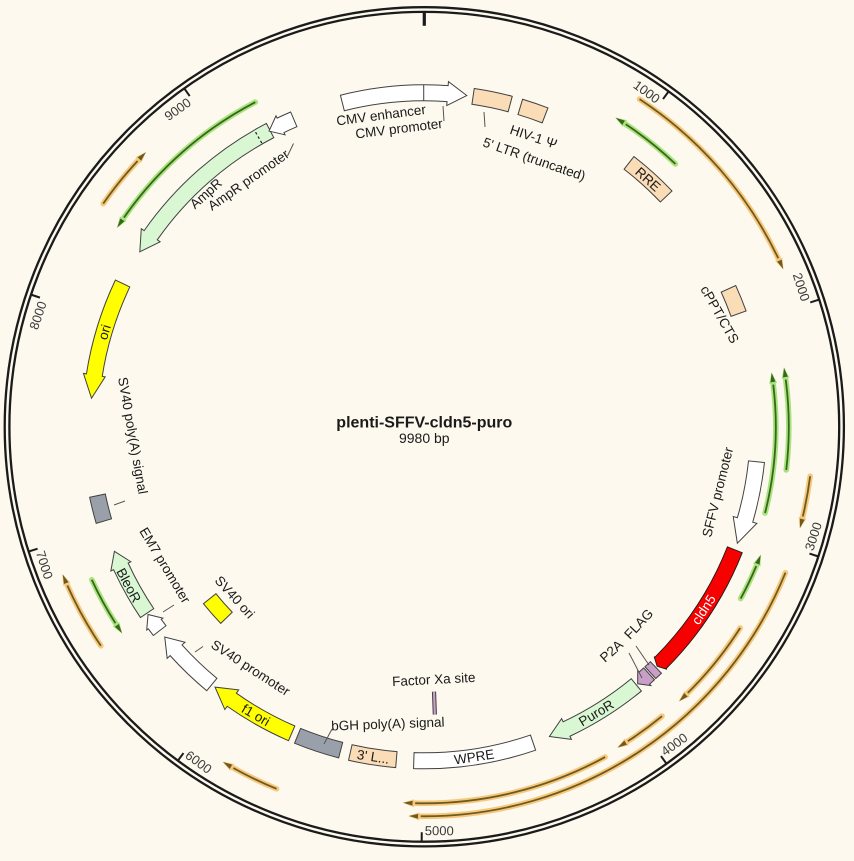  Describe the element at coordinates (424, 438) in the screenshot. I see `svg-text: 9980 bp` at that location.